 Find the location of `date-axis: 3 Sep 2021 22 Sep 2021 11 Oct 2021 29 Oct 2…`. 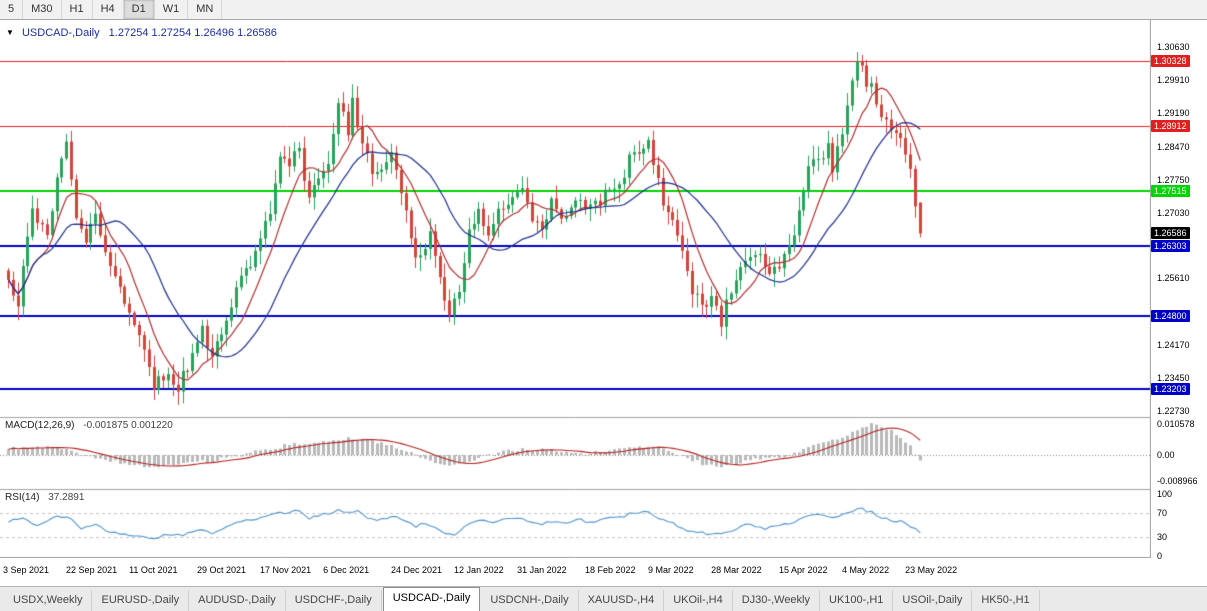

date-axis: 3 Sep 2021 22 Sep 2021 11 Oct 2021 29 Oct 2… is located at coordinates (575, 572).